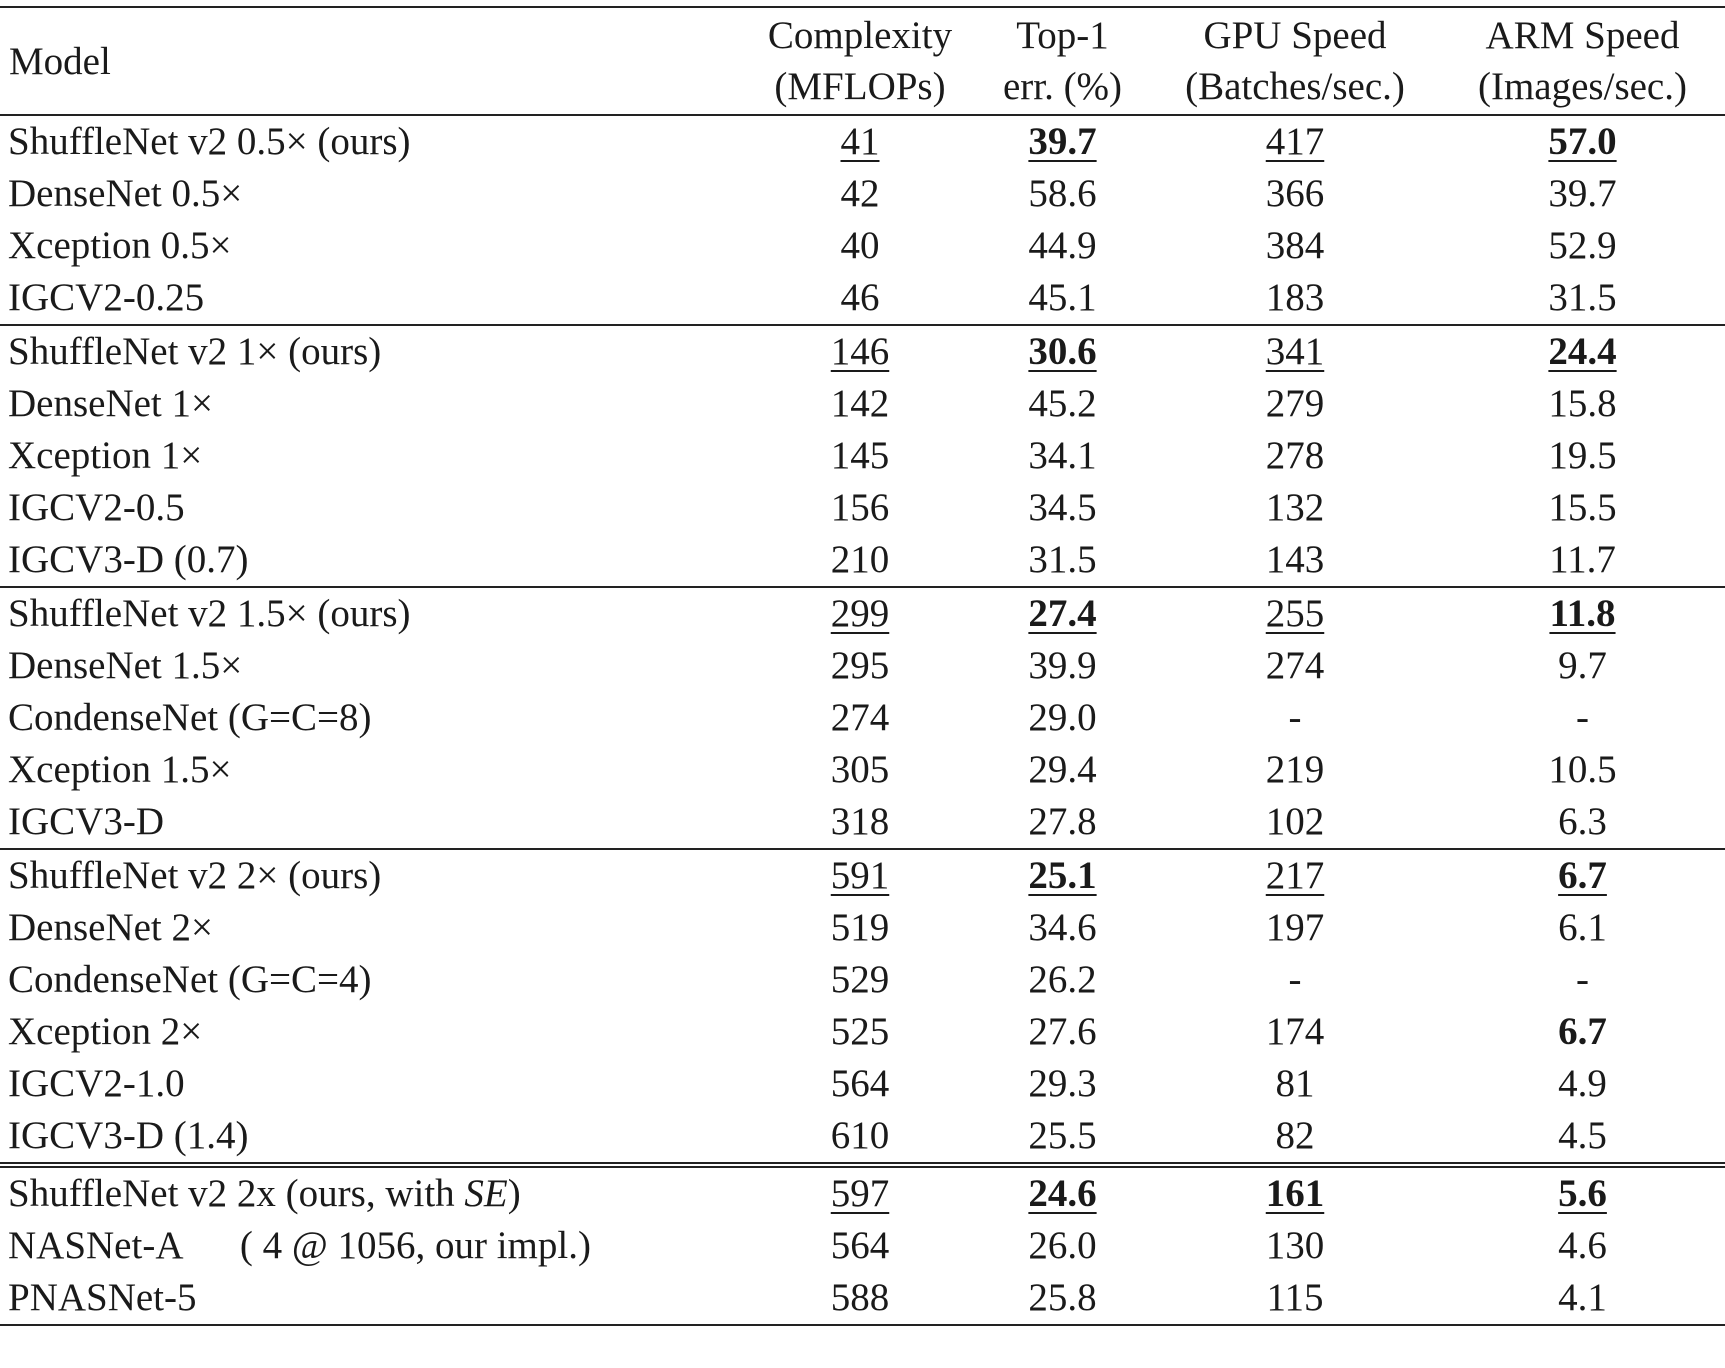 Image resolution: width=1725 pixels, height=1368 pixels. Describe the element at coordinates (209, 141) in the screenshot. I see `cell-text: ShuffleNet v2 0.5× (ours)` at that location.